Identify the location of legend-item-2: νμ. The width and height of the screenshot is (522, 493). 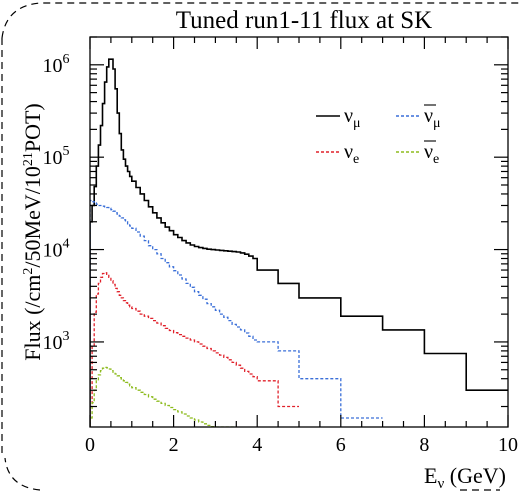
(418, 117).